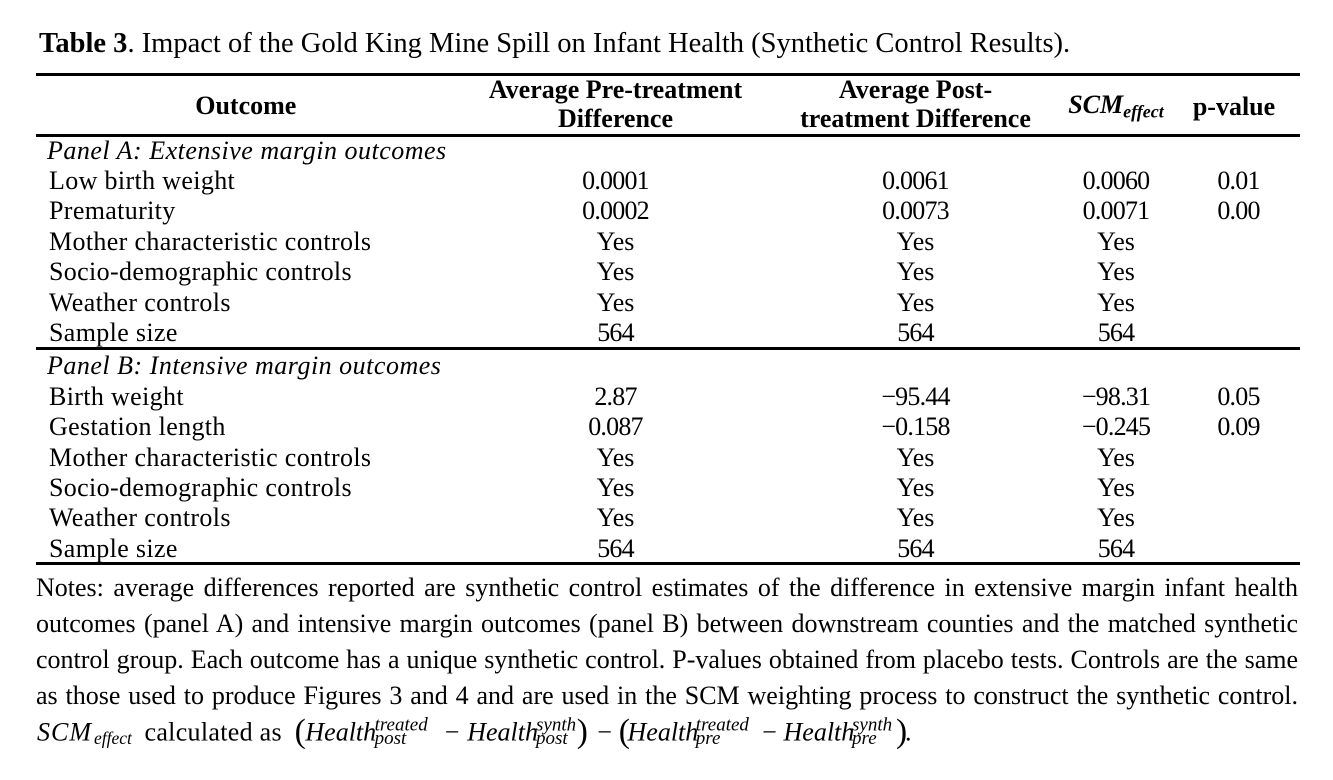  I want to click on svg-text: calculated as, so click(213, 732).